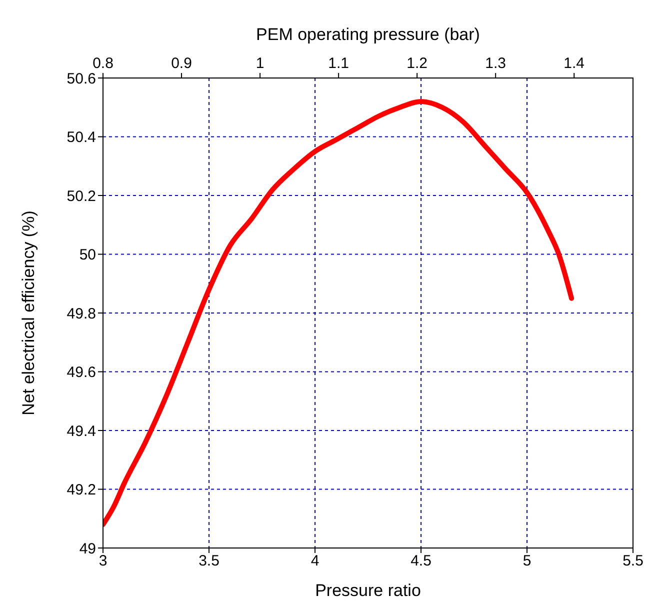 Image resolution: width=665 pixels, height=614 pixels. What do you see at coordinates (260, 63) in the screenshot?
I see `x2-tick-label: 1` at bounding box center [260, 63].